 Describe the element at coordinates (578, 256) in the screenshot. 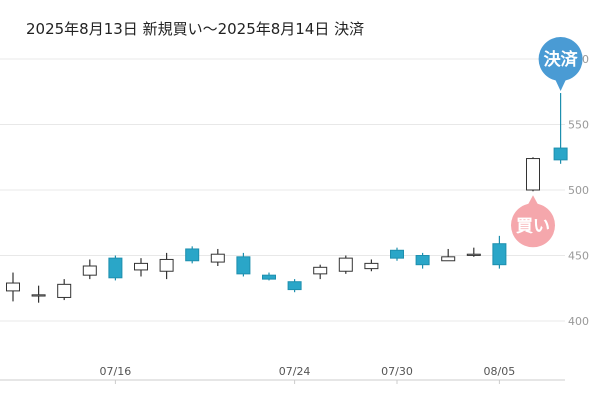

I see `y-tick-label: 450` at that location.